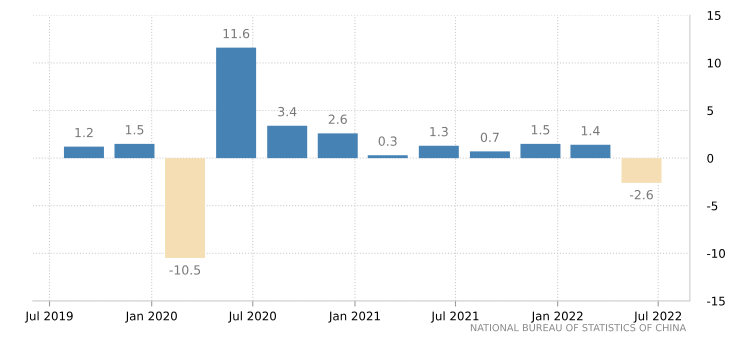  What do you see at coordinates (354, 317) in the screenshot?
I see `x-tick-label: Jan 2021` at bounding box center [354, 317].